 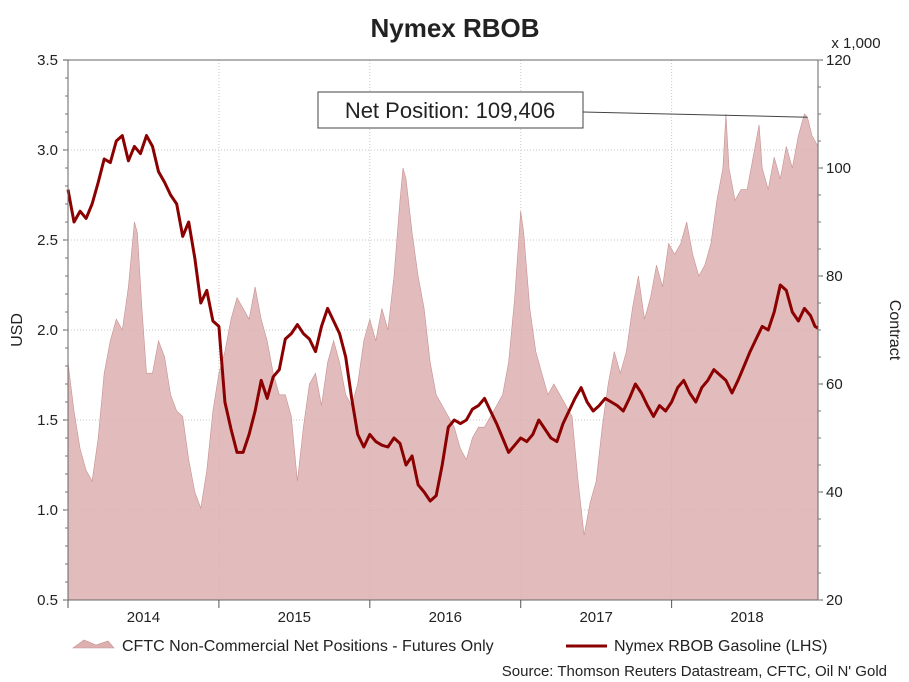 I want to click on legend-label-line: Nymex RBOB Gasoline (LHS), so click(x=720, y=646).